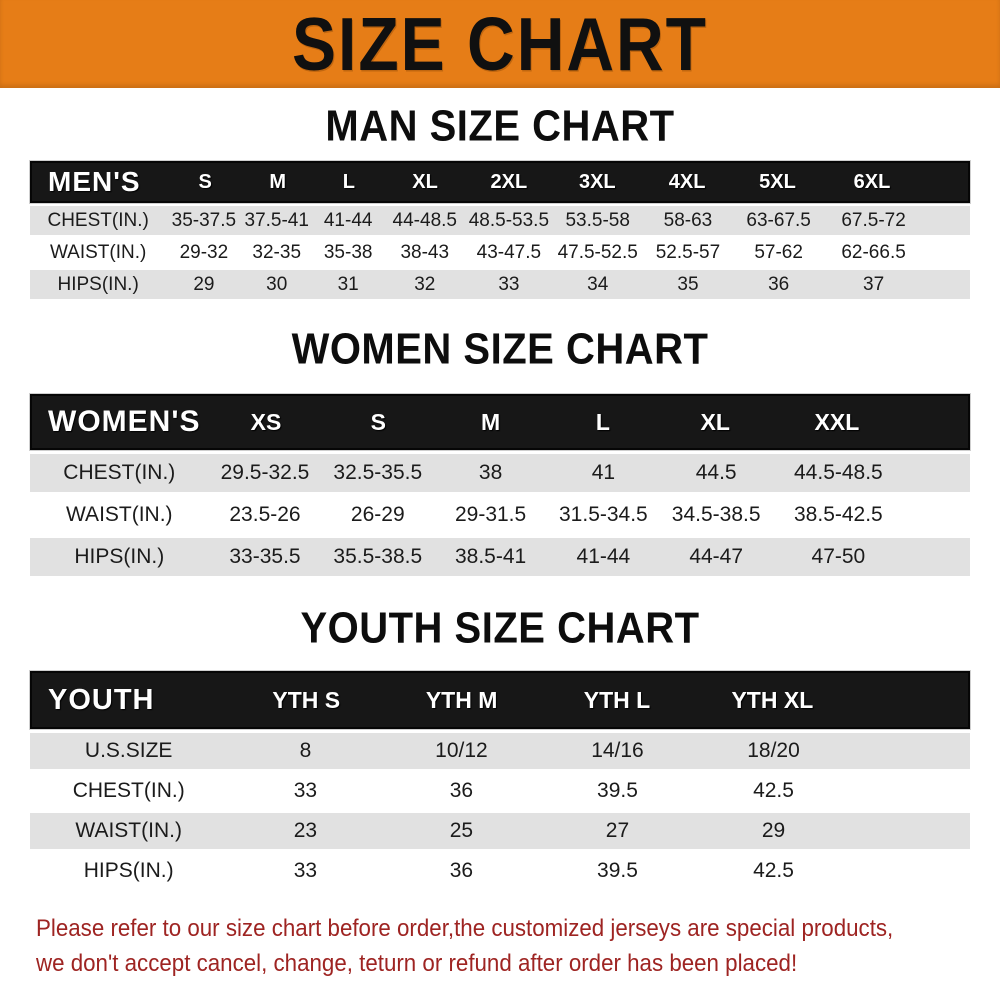 This screenshot has width=1000, height=1000. What do you see at coordinates (773, 750) in the screenshot?
I see `size-value: 18/20` at bounding box center [773, 750].